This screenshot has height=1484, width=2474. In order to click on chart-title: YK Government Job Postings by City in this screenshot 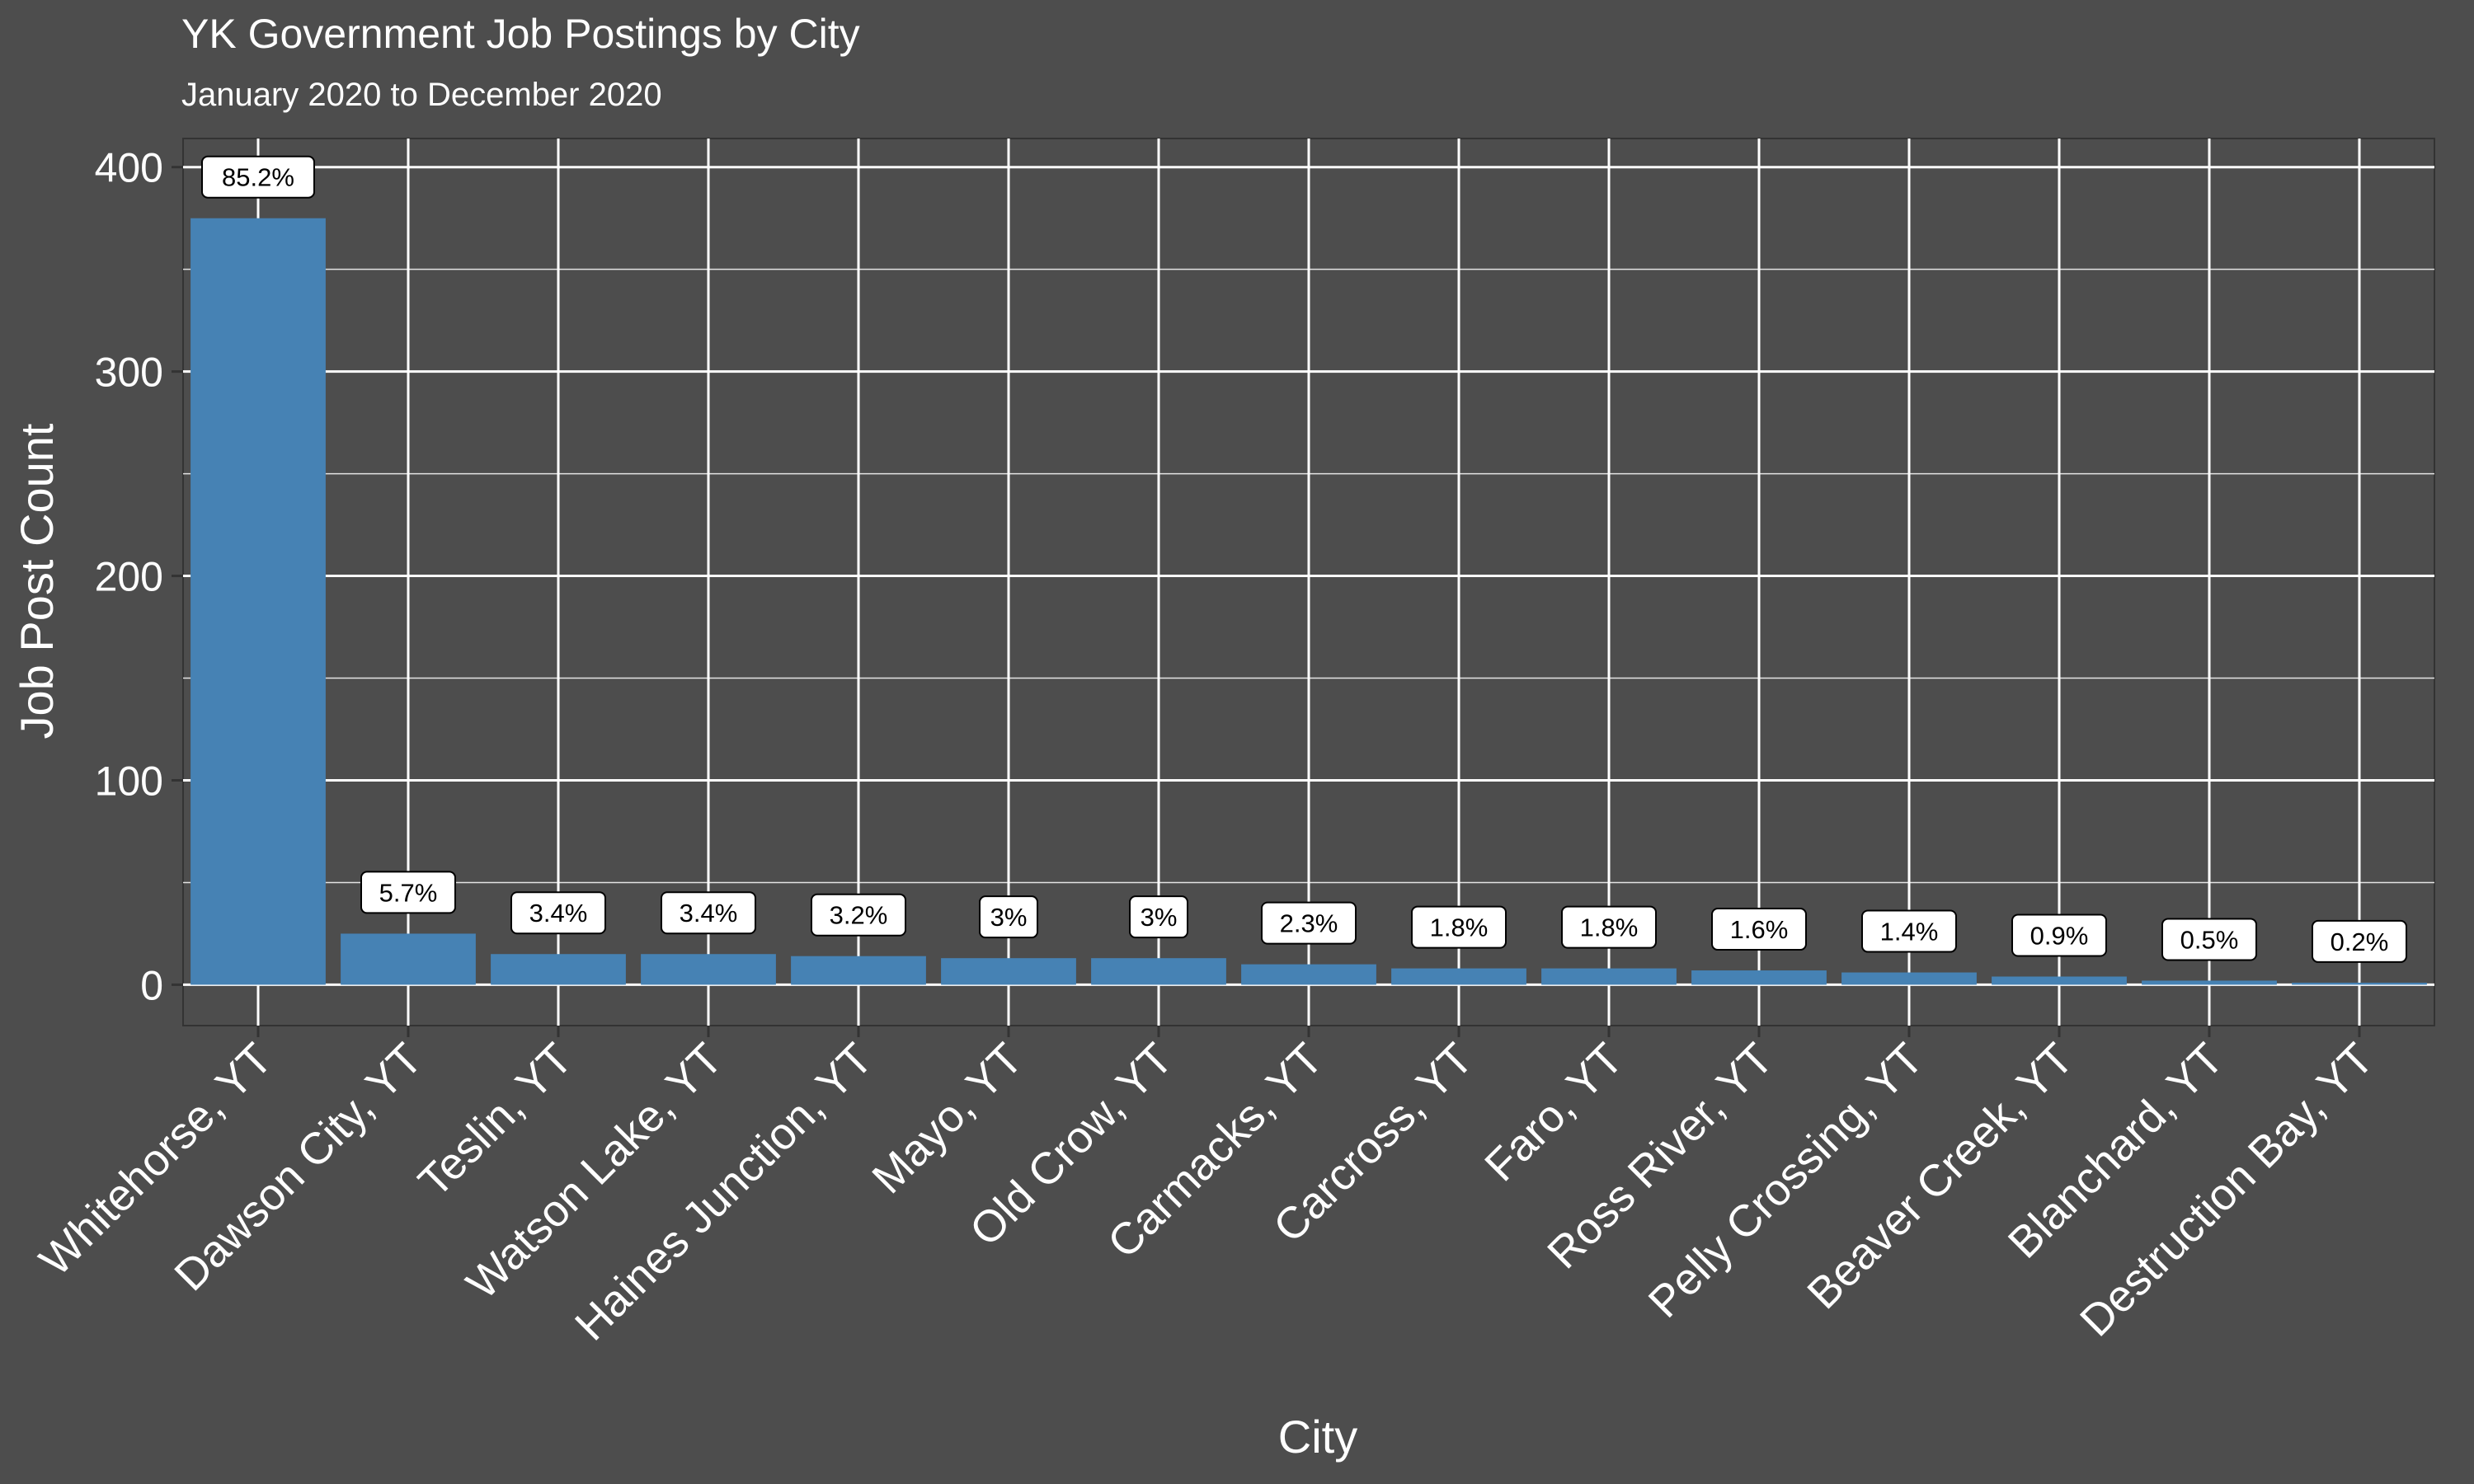, I will do `click(520, 34)`.